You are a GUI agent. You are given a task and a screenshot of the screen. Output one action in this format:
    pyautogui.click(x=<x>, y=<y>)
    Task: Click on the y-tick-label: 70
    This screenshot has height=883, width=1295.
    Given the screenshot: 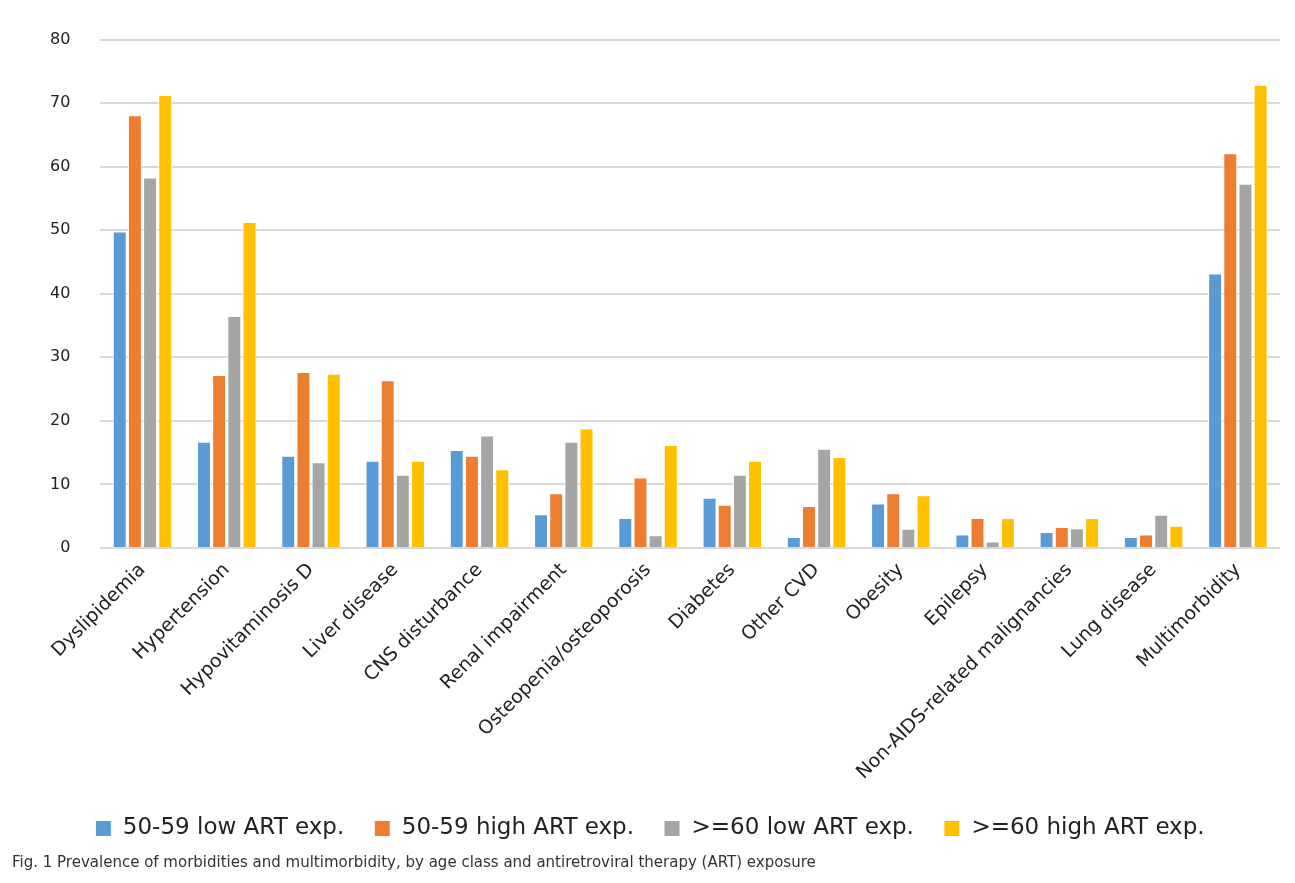 What is the action you would take?
    pyautogui.click(x=60, y=102)
    